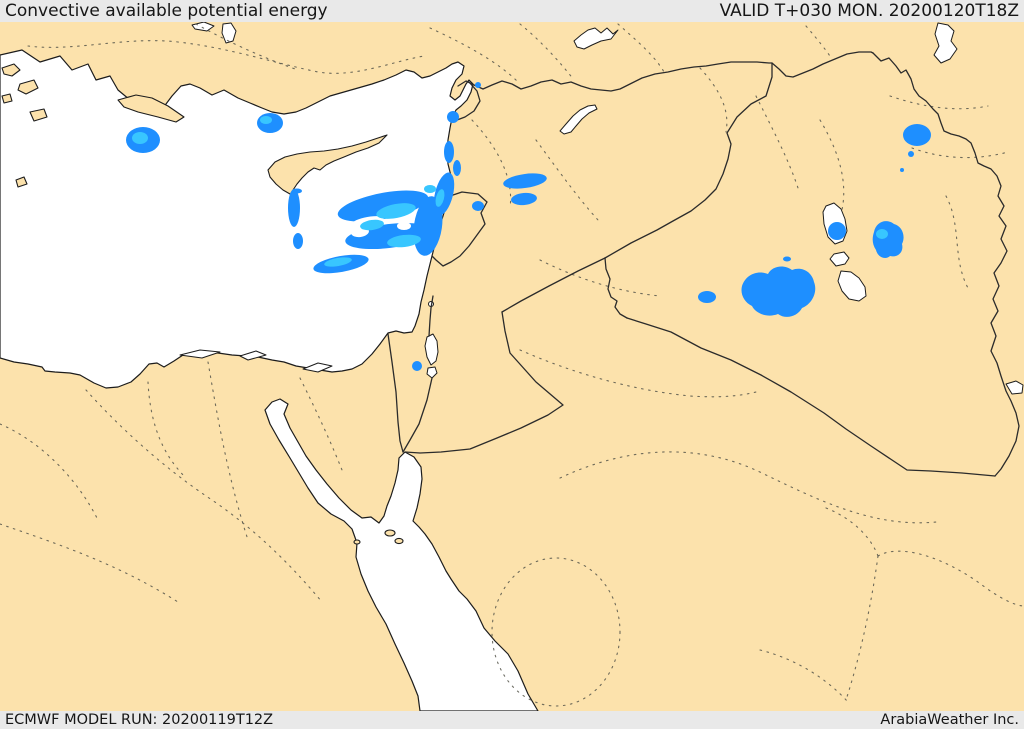 The image size is (1024, 729). I want to click on lake-habbaniyah, so click(839, 259).